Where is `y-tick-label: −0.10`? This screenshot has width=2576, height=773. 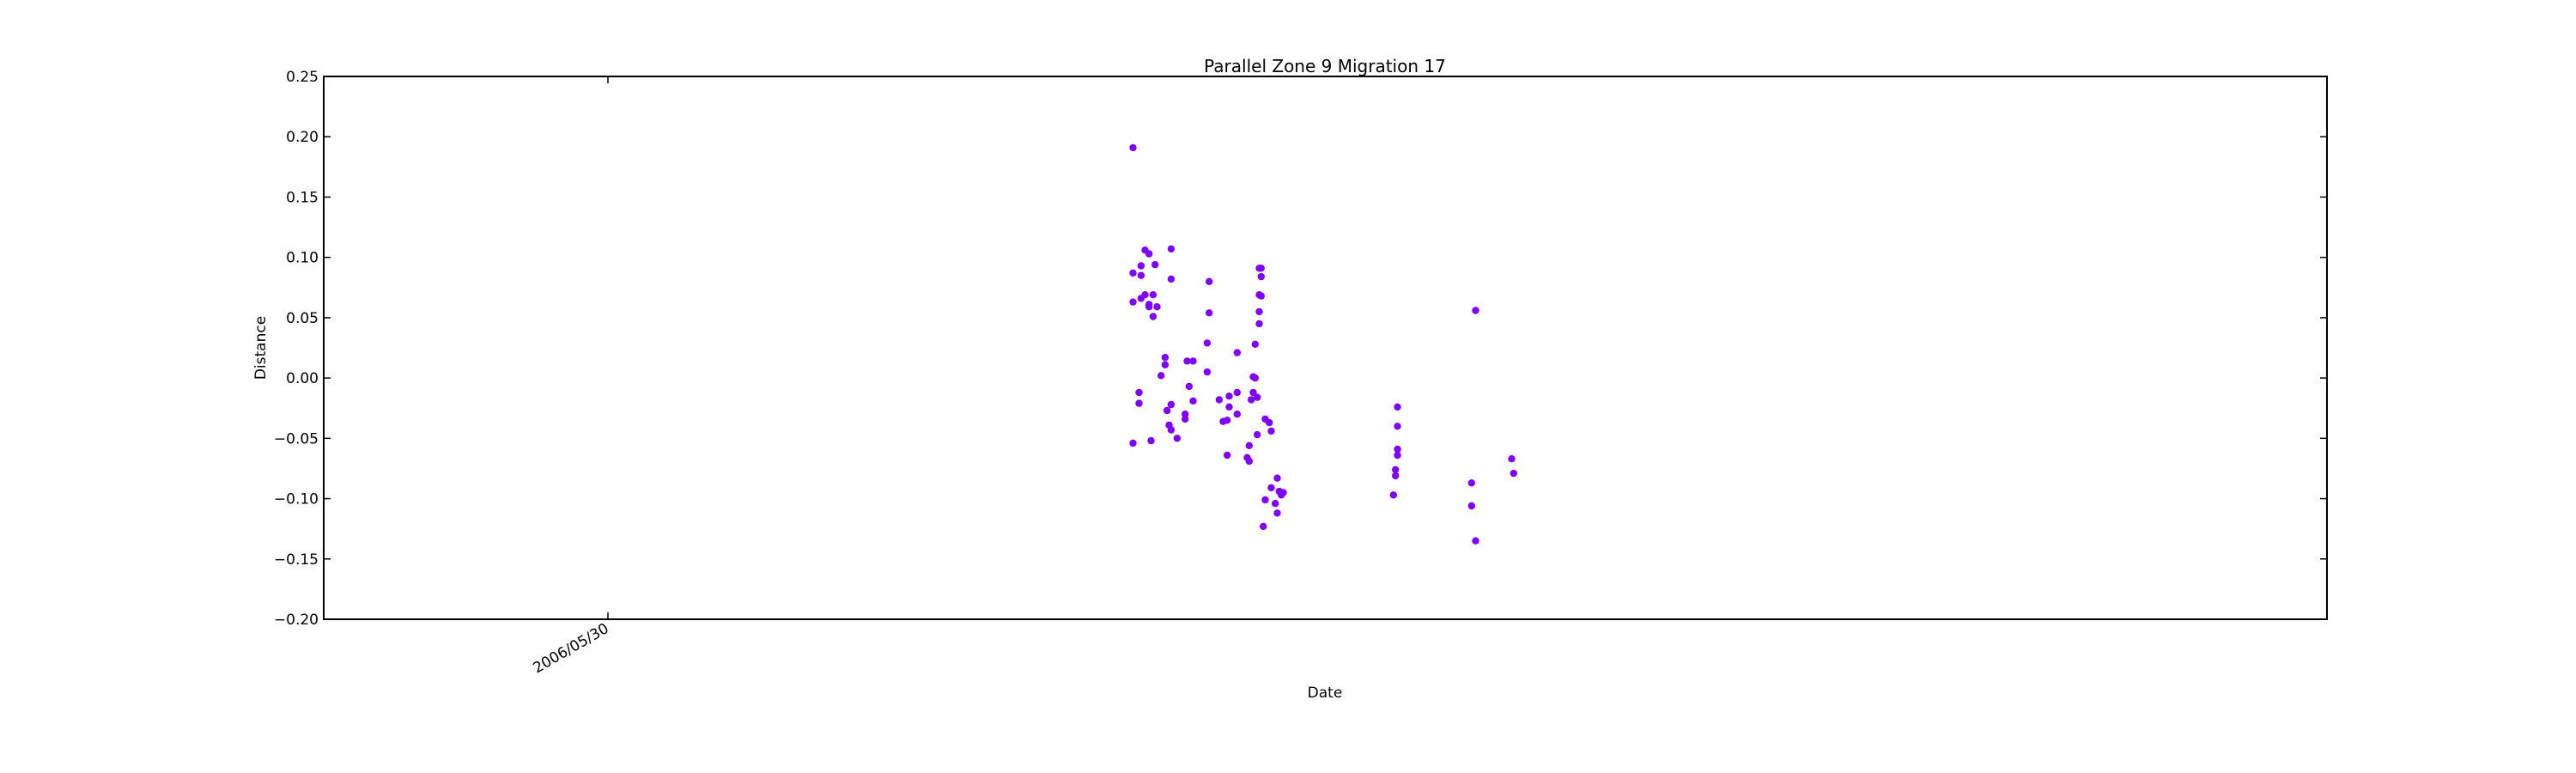
y-tick-label: −0.10 is located at coordinates (296, 499).